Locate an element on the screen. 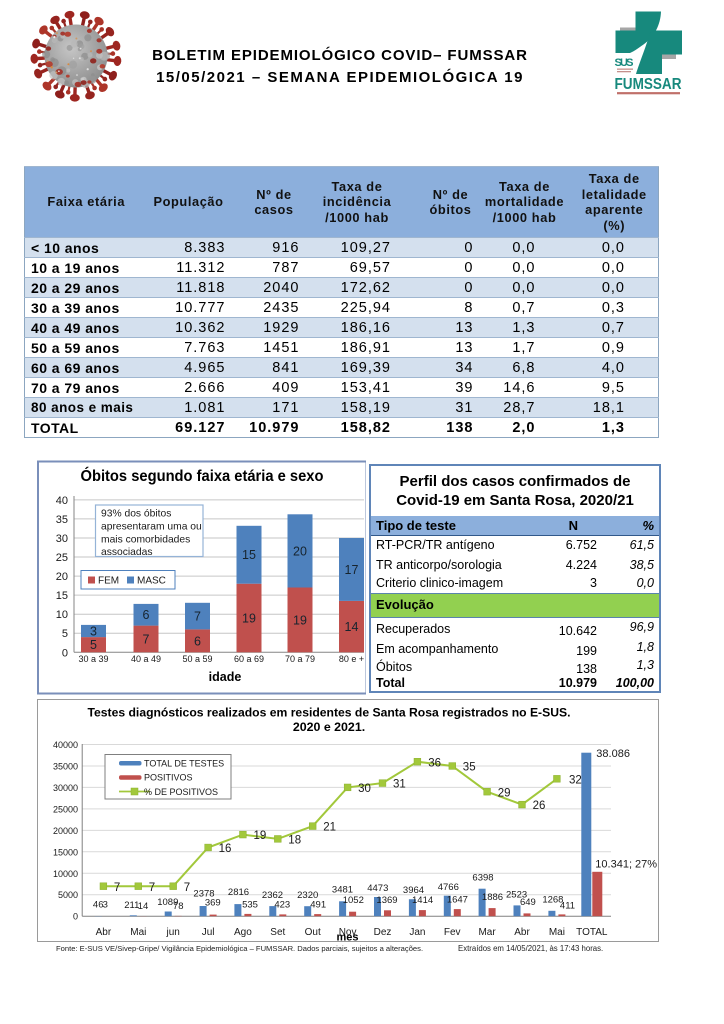  svg-text: 40000 is located at coordinates (65, 745).